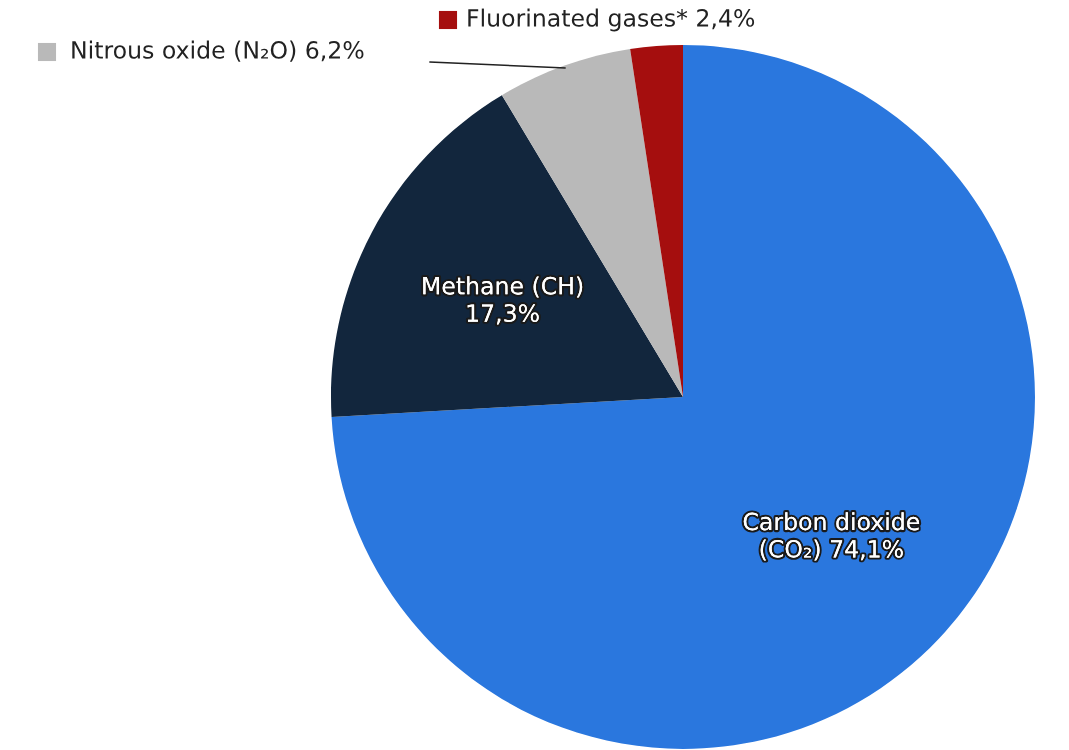  What do you see at coordinates (831, 536) in the screenshot?
I see `slice-label: Carbon dioxide (CO₂) 74,1%` at bounding box center [831, 536].